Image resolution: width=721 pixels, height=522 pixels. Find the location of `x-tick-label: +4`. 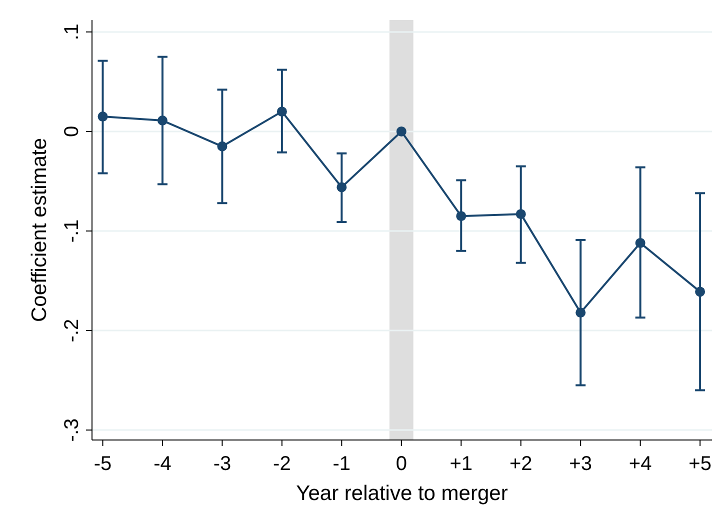

x-tick-label: +4 is located at coordinates (640, 464).